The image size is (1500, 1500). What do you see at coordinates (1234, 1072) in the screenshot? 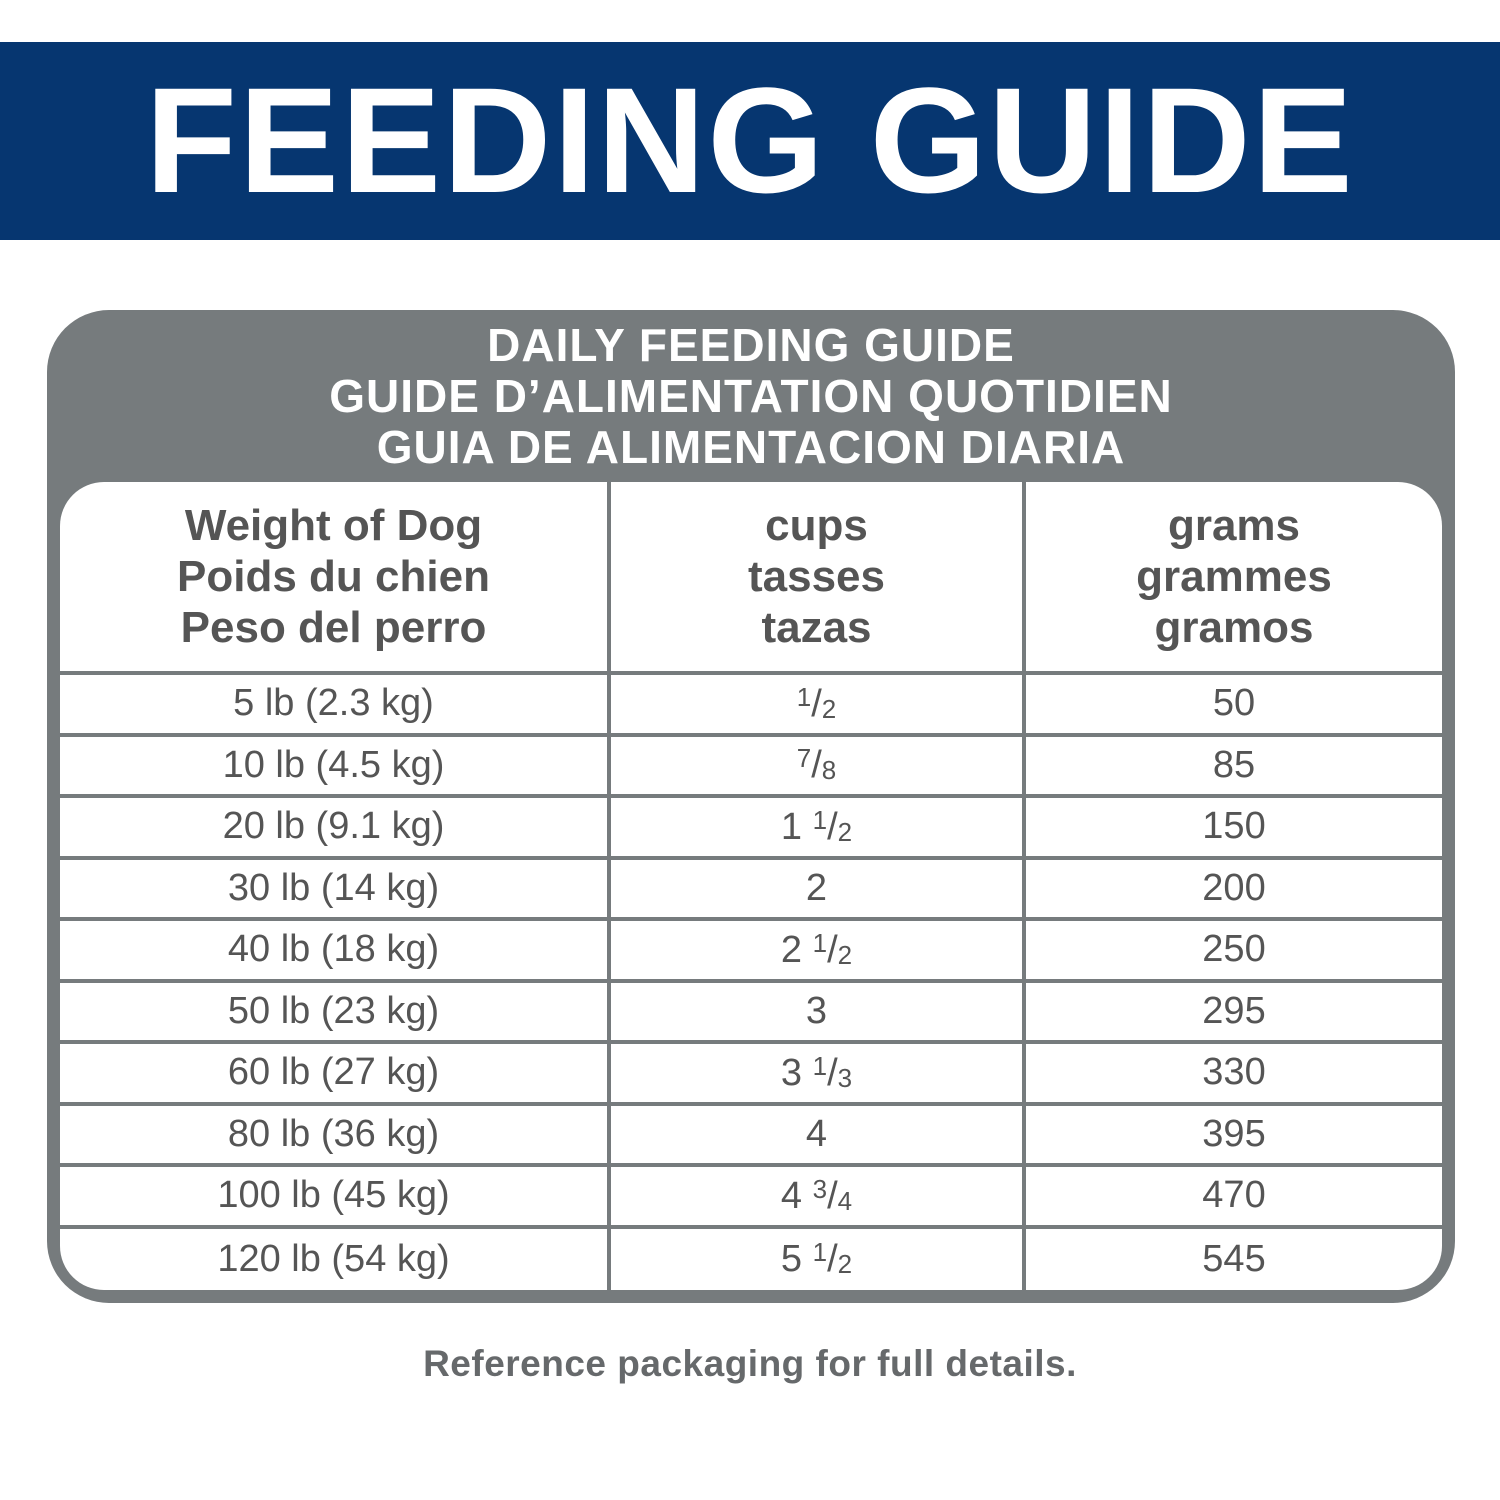
I see `cell-text: 330` at bounding box center [1234, 1072].